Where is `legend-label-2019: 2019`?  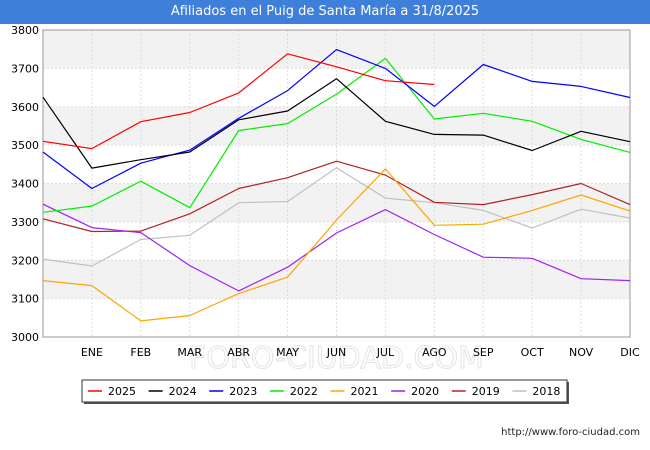 legend-label-2019: 2019 is located at coordinates (486, 391).